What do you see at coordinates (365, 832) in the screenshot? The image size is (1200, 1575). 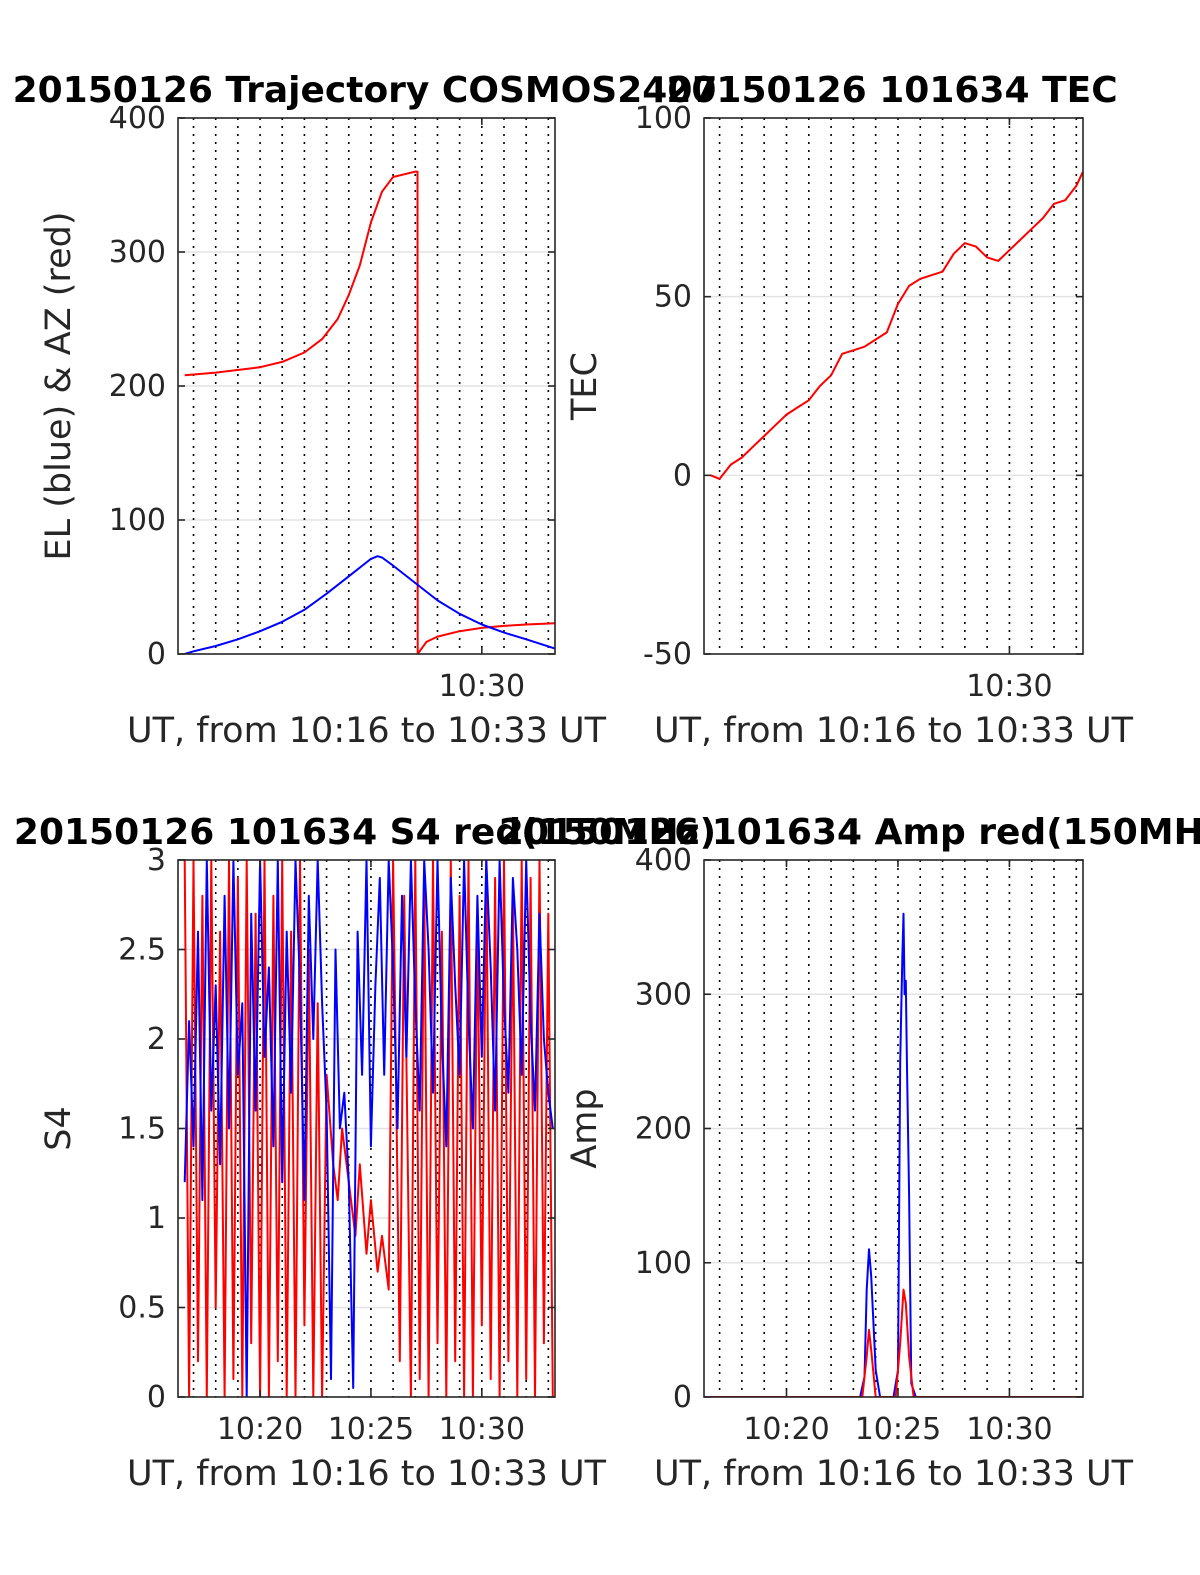 I see `panel-title: 20150126 101634 S4 red(150MHz)` at bounding box center [365, 832].